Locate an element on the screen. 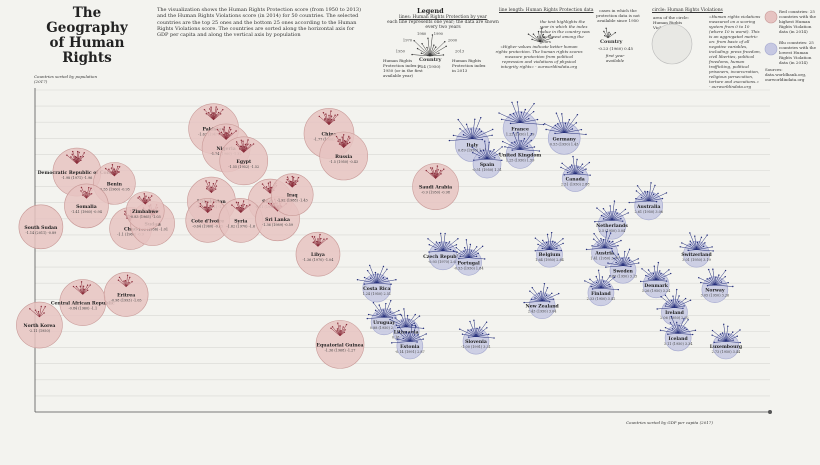 This screenshot has height=465, width=820. country-name-label: Finland is located at coordinates (601, 294).